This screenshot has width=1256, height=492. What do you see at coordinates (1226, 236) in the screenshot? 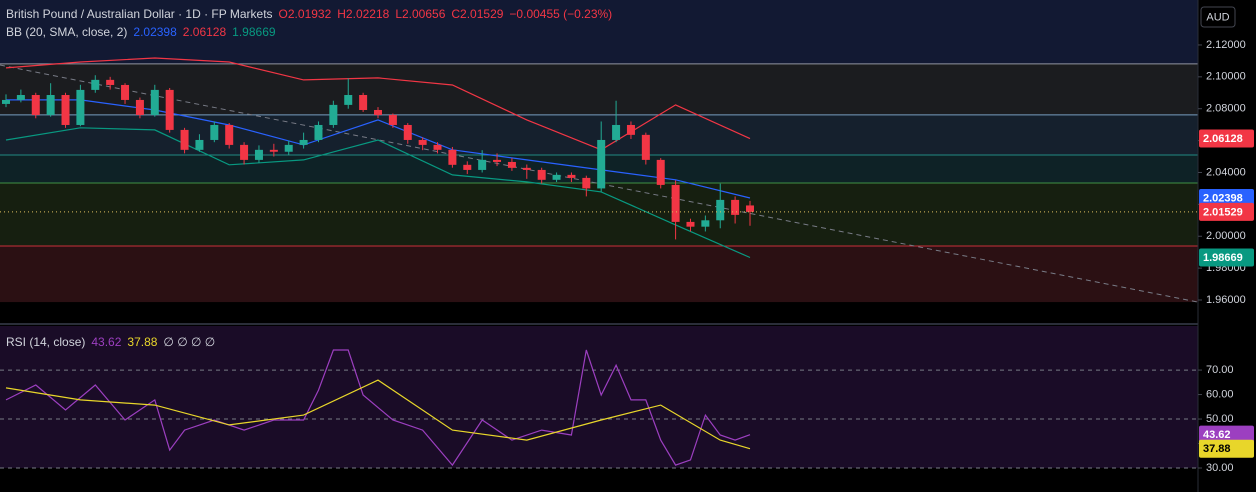
I see `y-tick-label: 2.00000` at bounding box center [1226, 236].